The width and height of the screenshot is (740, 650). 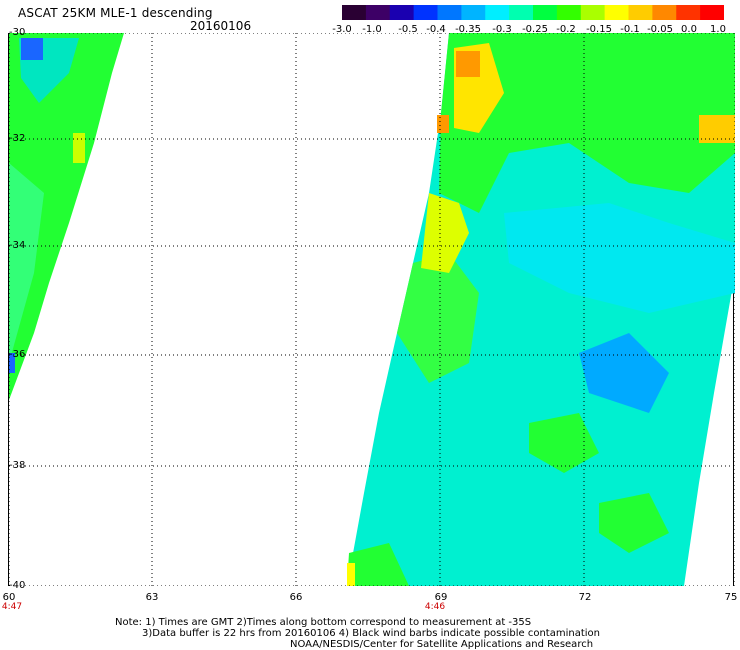 I want to click on chart-date: 20160106, so click(x=221, y=26).